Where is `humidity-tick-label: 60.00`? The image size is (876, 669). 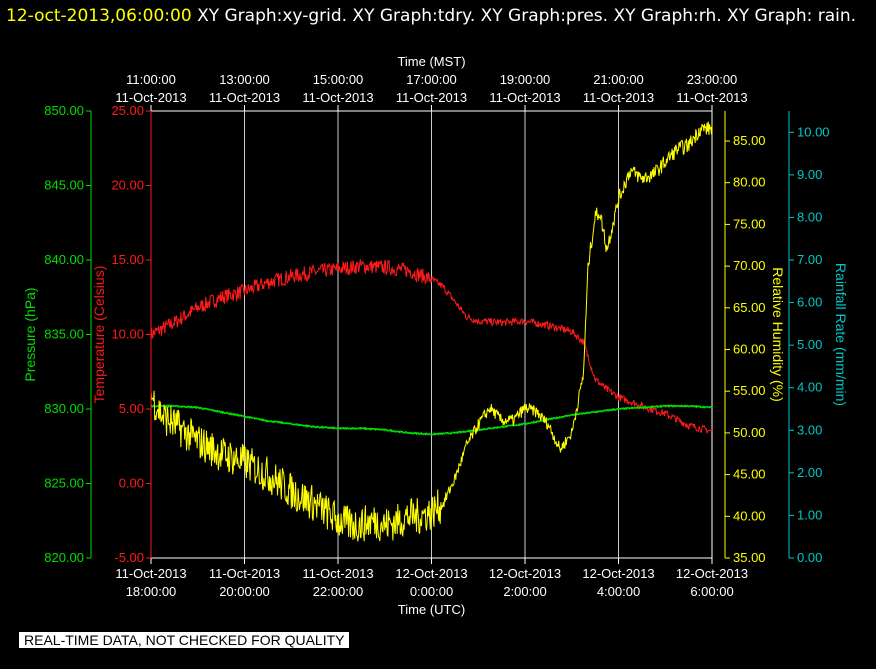
humidity-tick-label: 60.00 is located at coordinates (749, 349).